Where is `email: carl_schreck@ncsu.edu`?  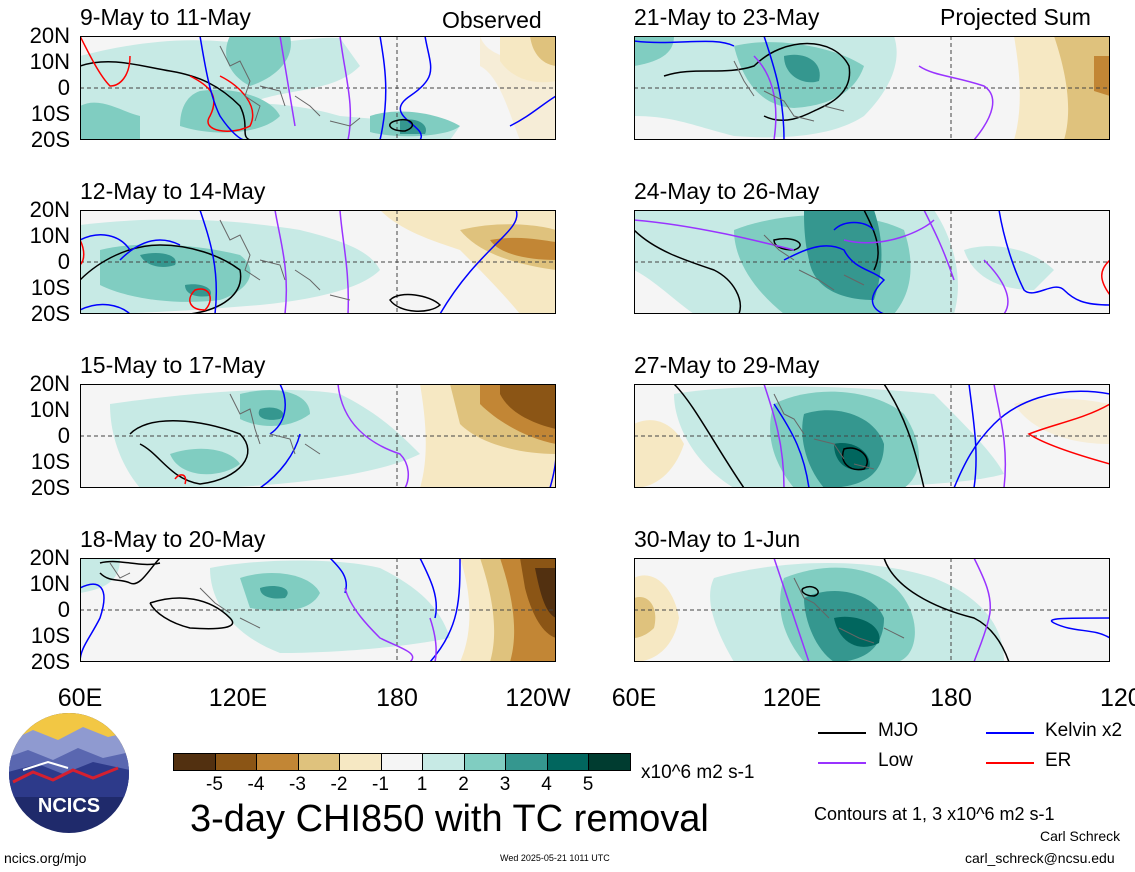
email: carl_schreck@ncsu.edu is located at coordinates (1040, 858).